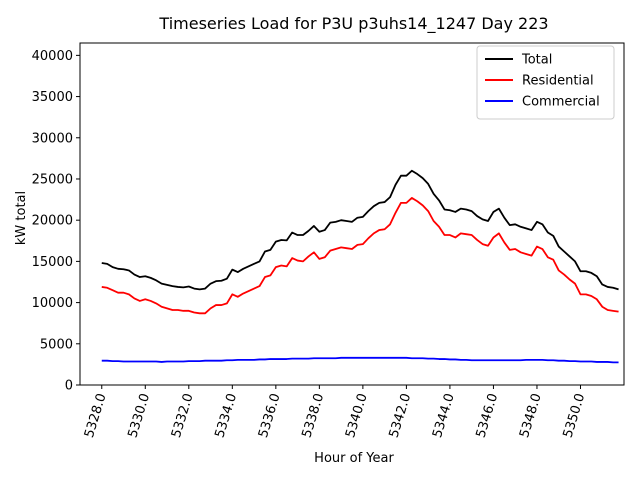  What do you see at coordinates (52, 138) in the screenshot?
I see `y-tick-label: 30000` at bounding box center [52, 138].